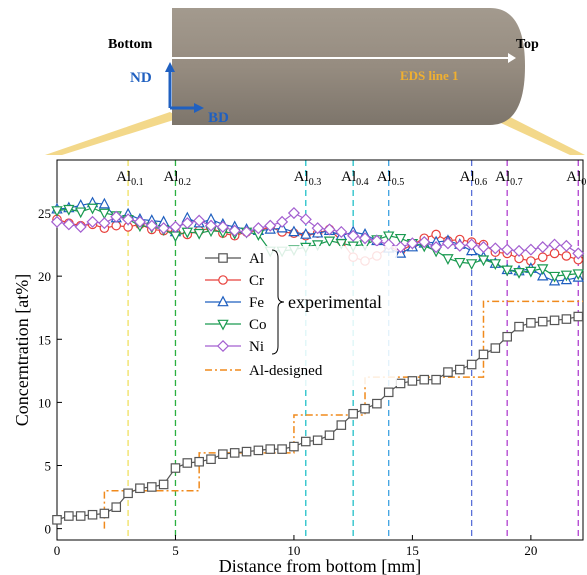 Image resolution: width=587 pixels, height=575 pixels. Describe the element at coordinates (412, 550) in the screenshot. I see `x-tick-label: 15` at that location.